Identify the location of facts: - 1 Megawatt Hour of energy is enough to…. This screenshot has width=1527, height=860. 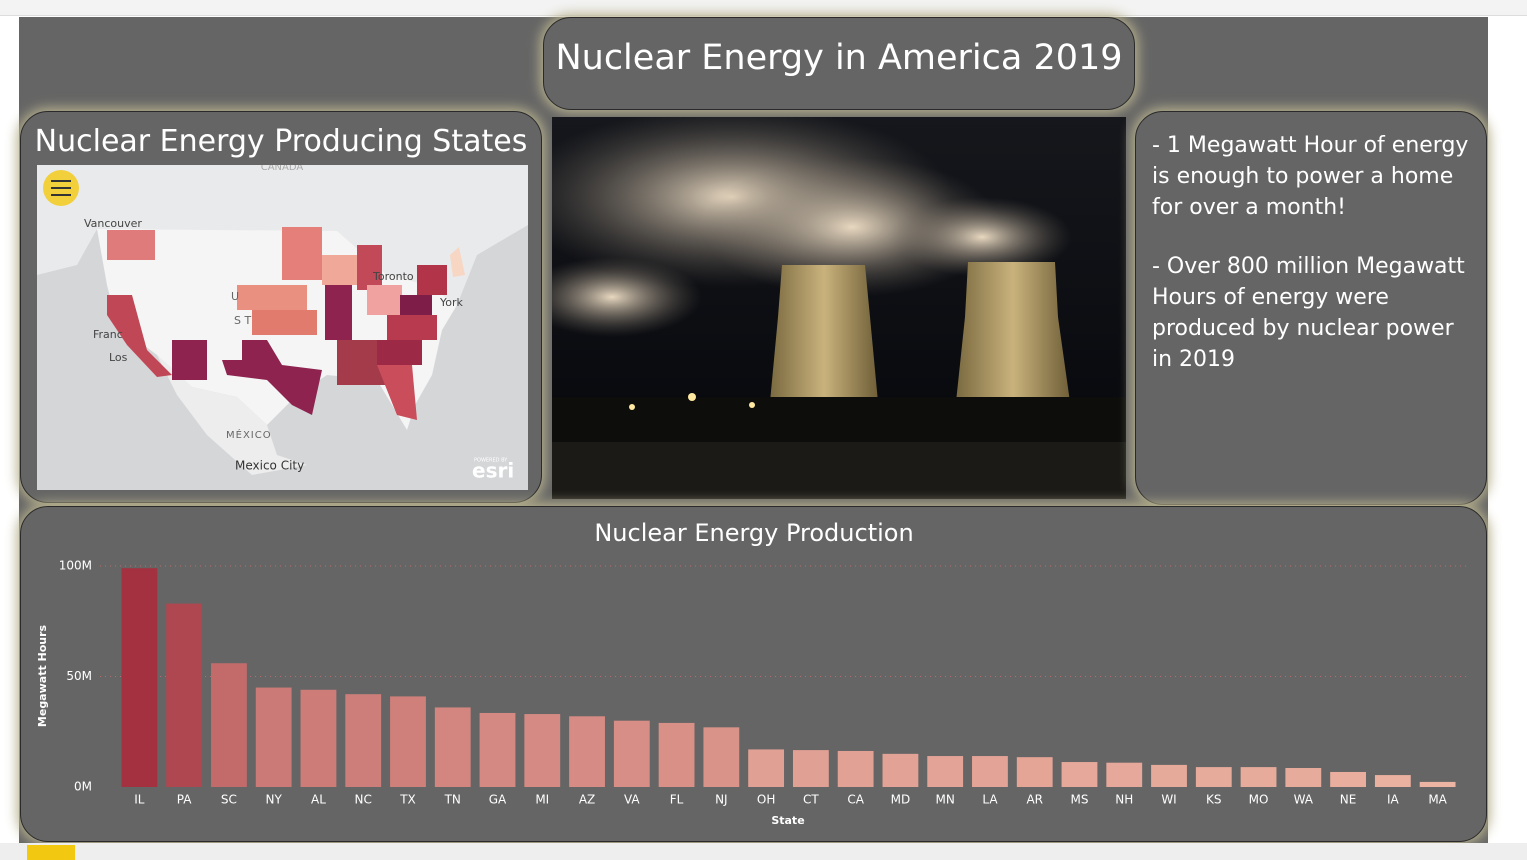
(1314, 266).